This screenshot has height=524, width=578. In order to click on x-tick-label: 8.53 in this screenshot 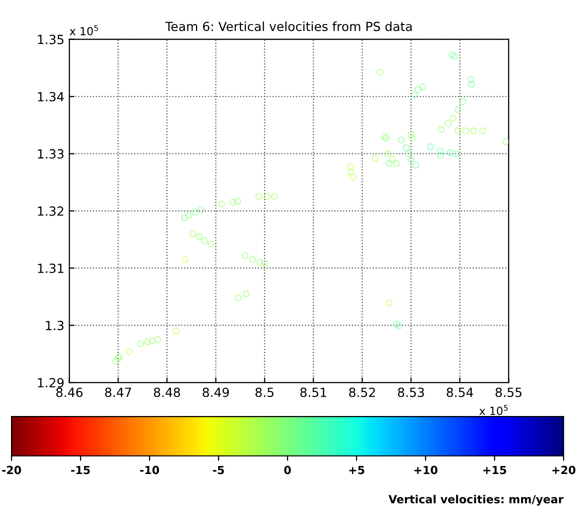, I will do `click(411, 393)`.